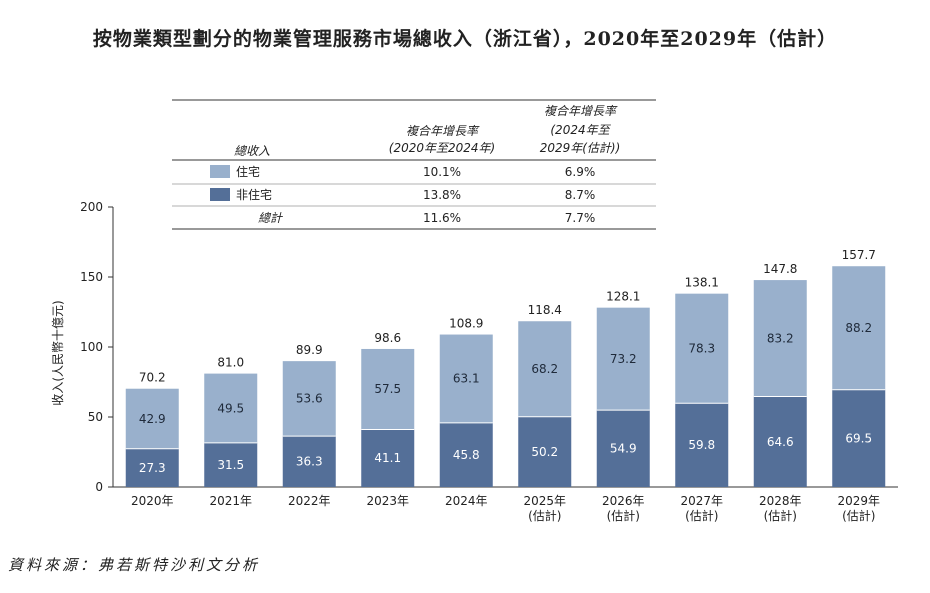 Image resolution: width=930 pixels, height=593 pixels. What do you see at coordinates (623, 501) in the screenshot?
I see `x-tick-label: 2026年` at bounding box center [623, 501].